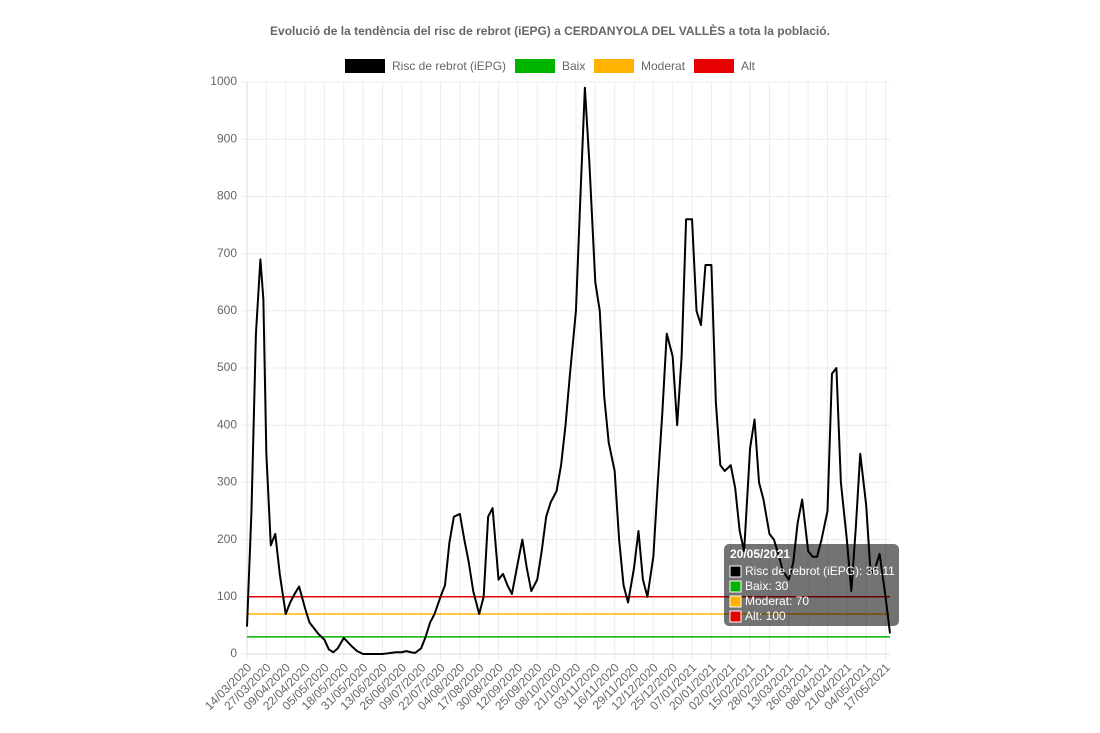 The width and height of the screenshot is (1100, 733). I want to click on y-tick-label: 900, so click(227, 138).